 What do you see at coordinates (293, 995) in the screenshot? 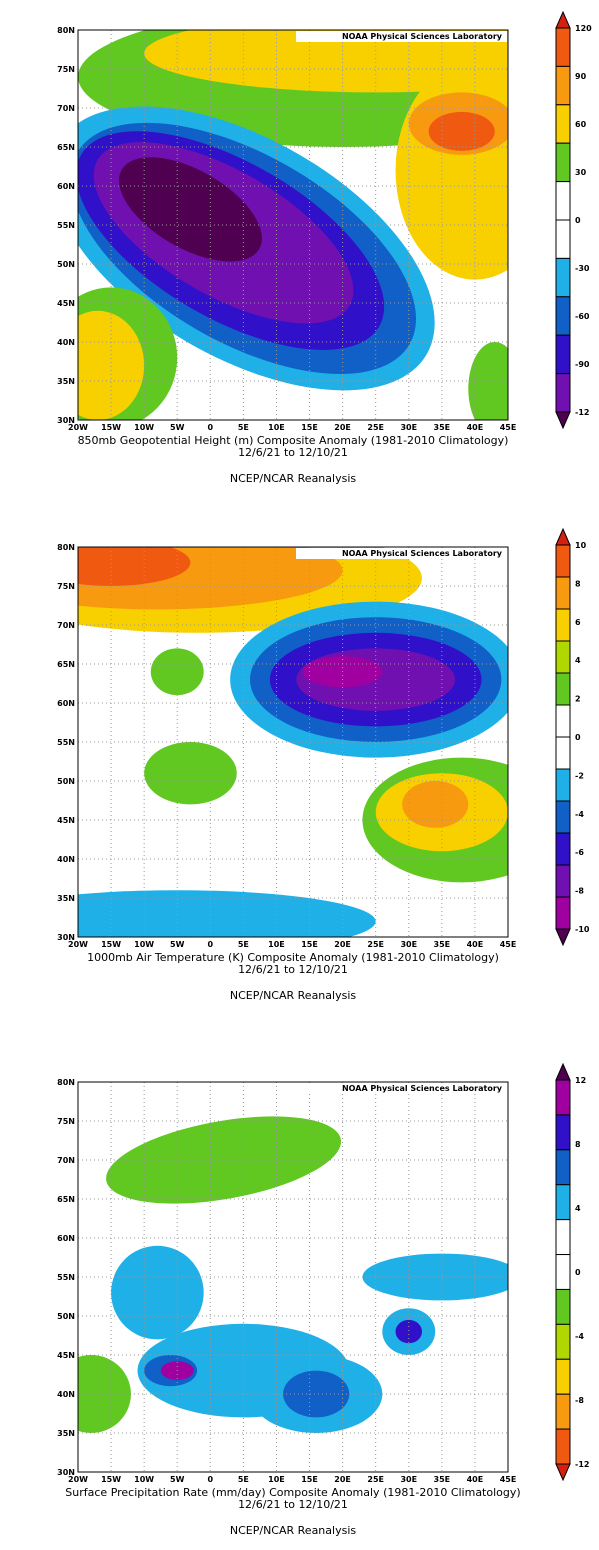
I see `source: NCEP/NCAR Reanalysis` at bounding box center [293, 995].